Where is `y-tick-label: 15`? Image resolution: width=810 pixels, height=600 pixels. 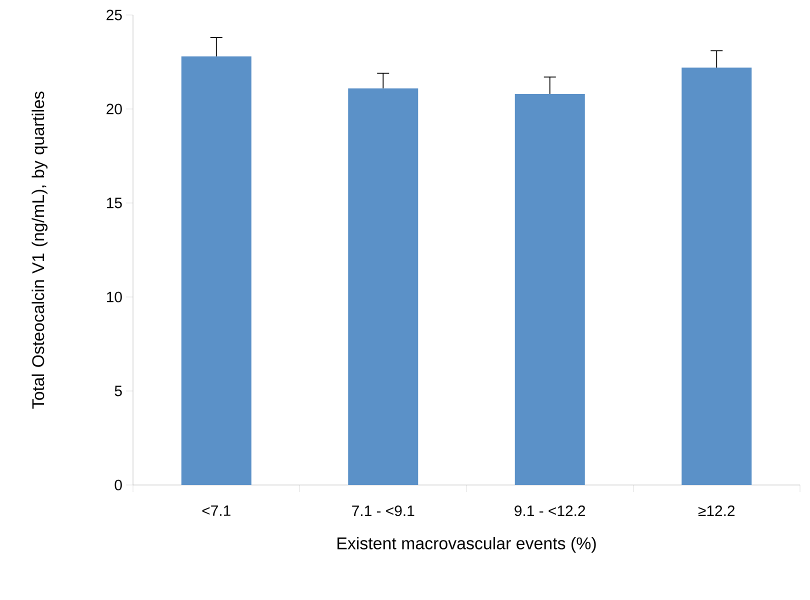 y-tick-label: 15 is located at coordinates (114, 203).